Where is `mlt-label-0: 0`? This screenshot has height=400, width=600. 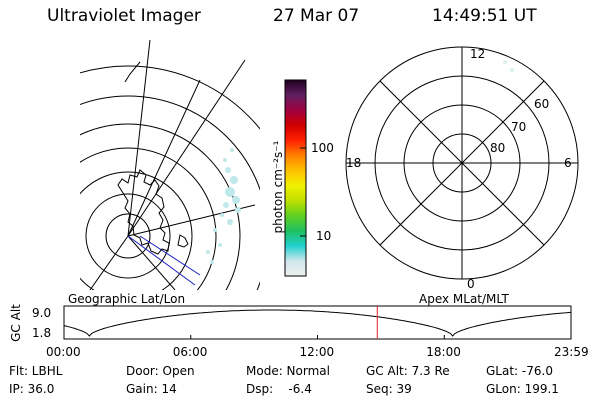 mlt-label-0: 0 is located at coordinates (471, 284).